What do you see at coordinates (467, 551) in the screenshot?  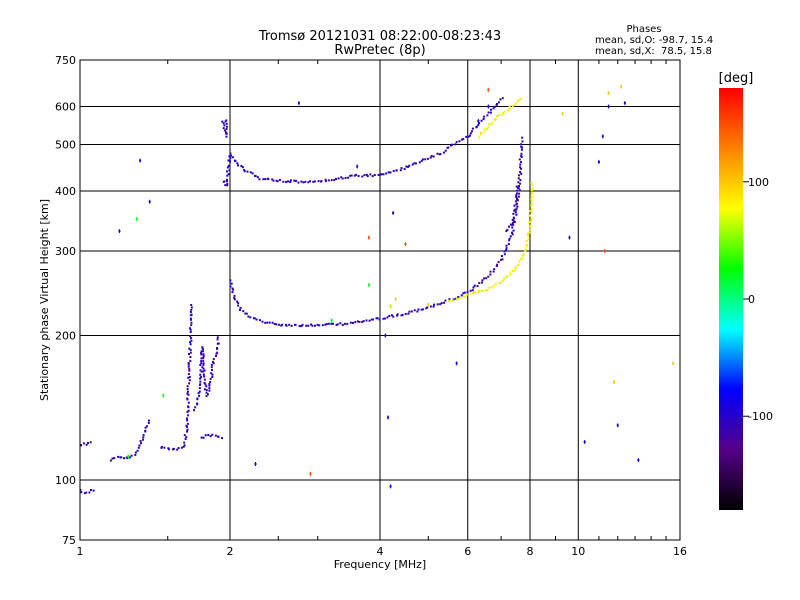 I see `x-tick-label: 6` at bounding box center [467, 551].